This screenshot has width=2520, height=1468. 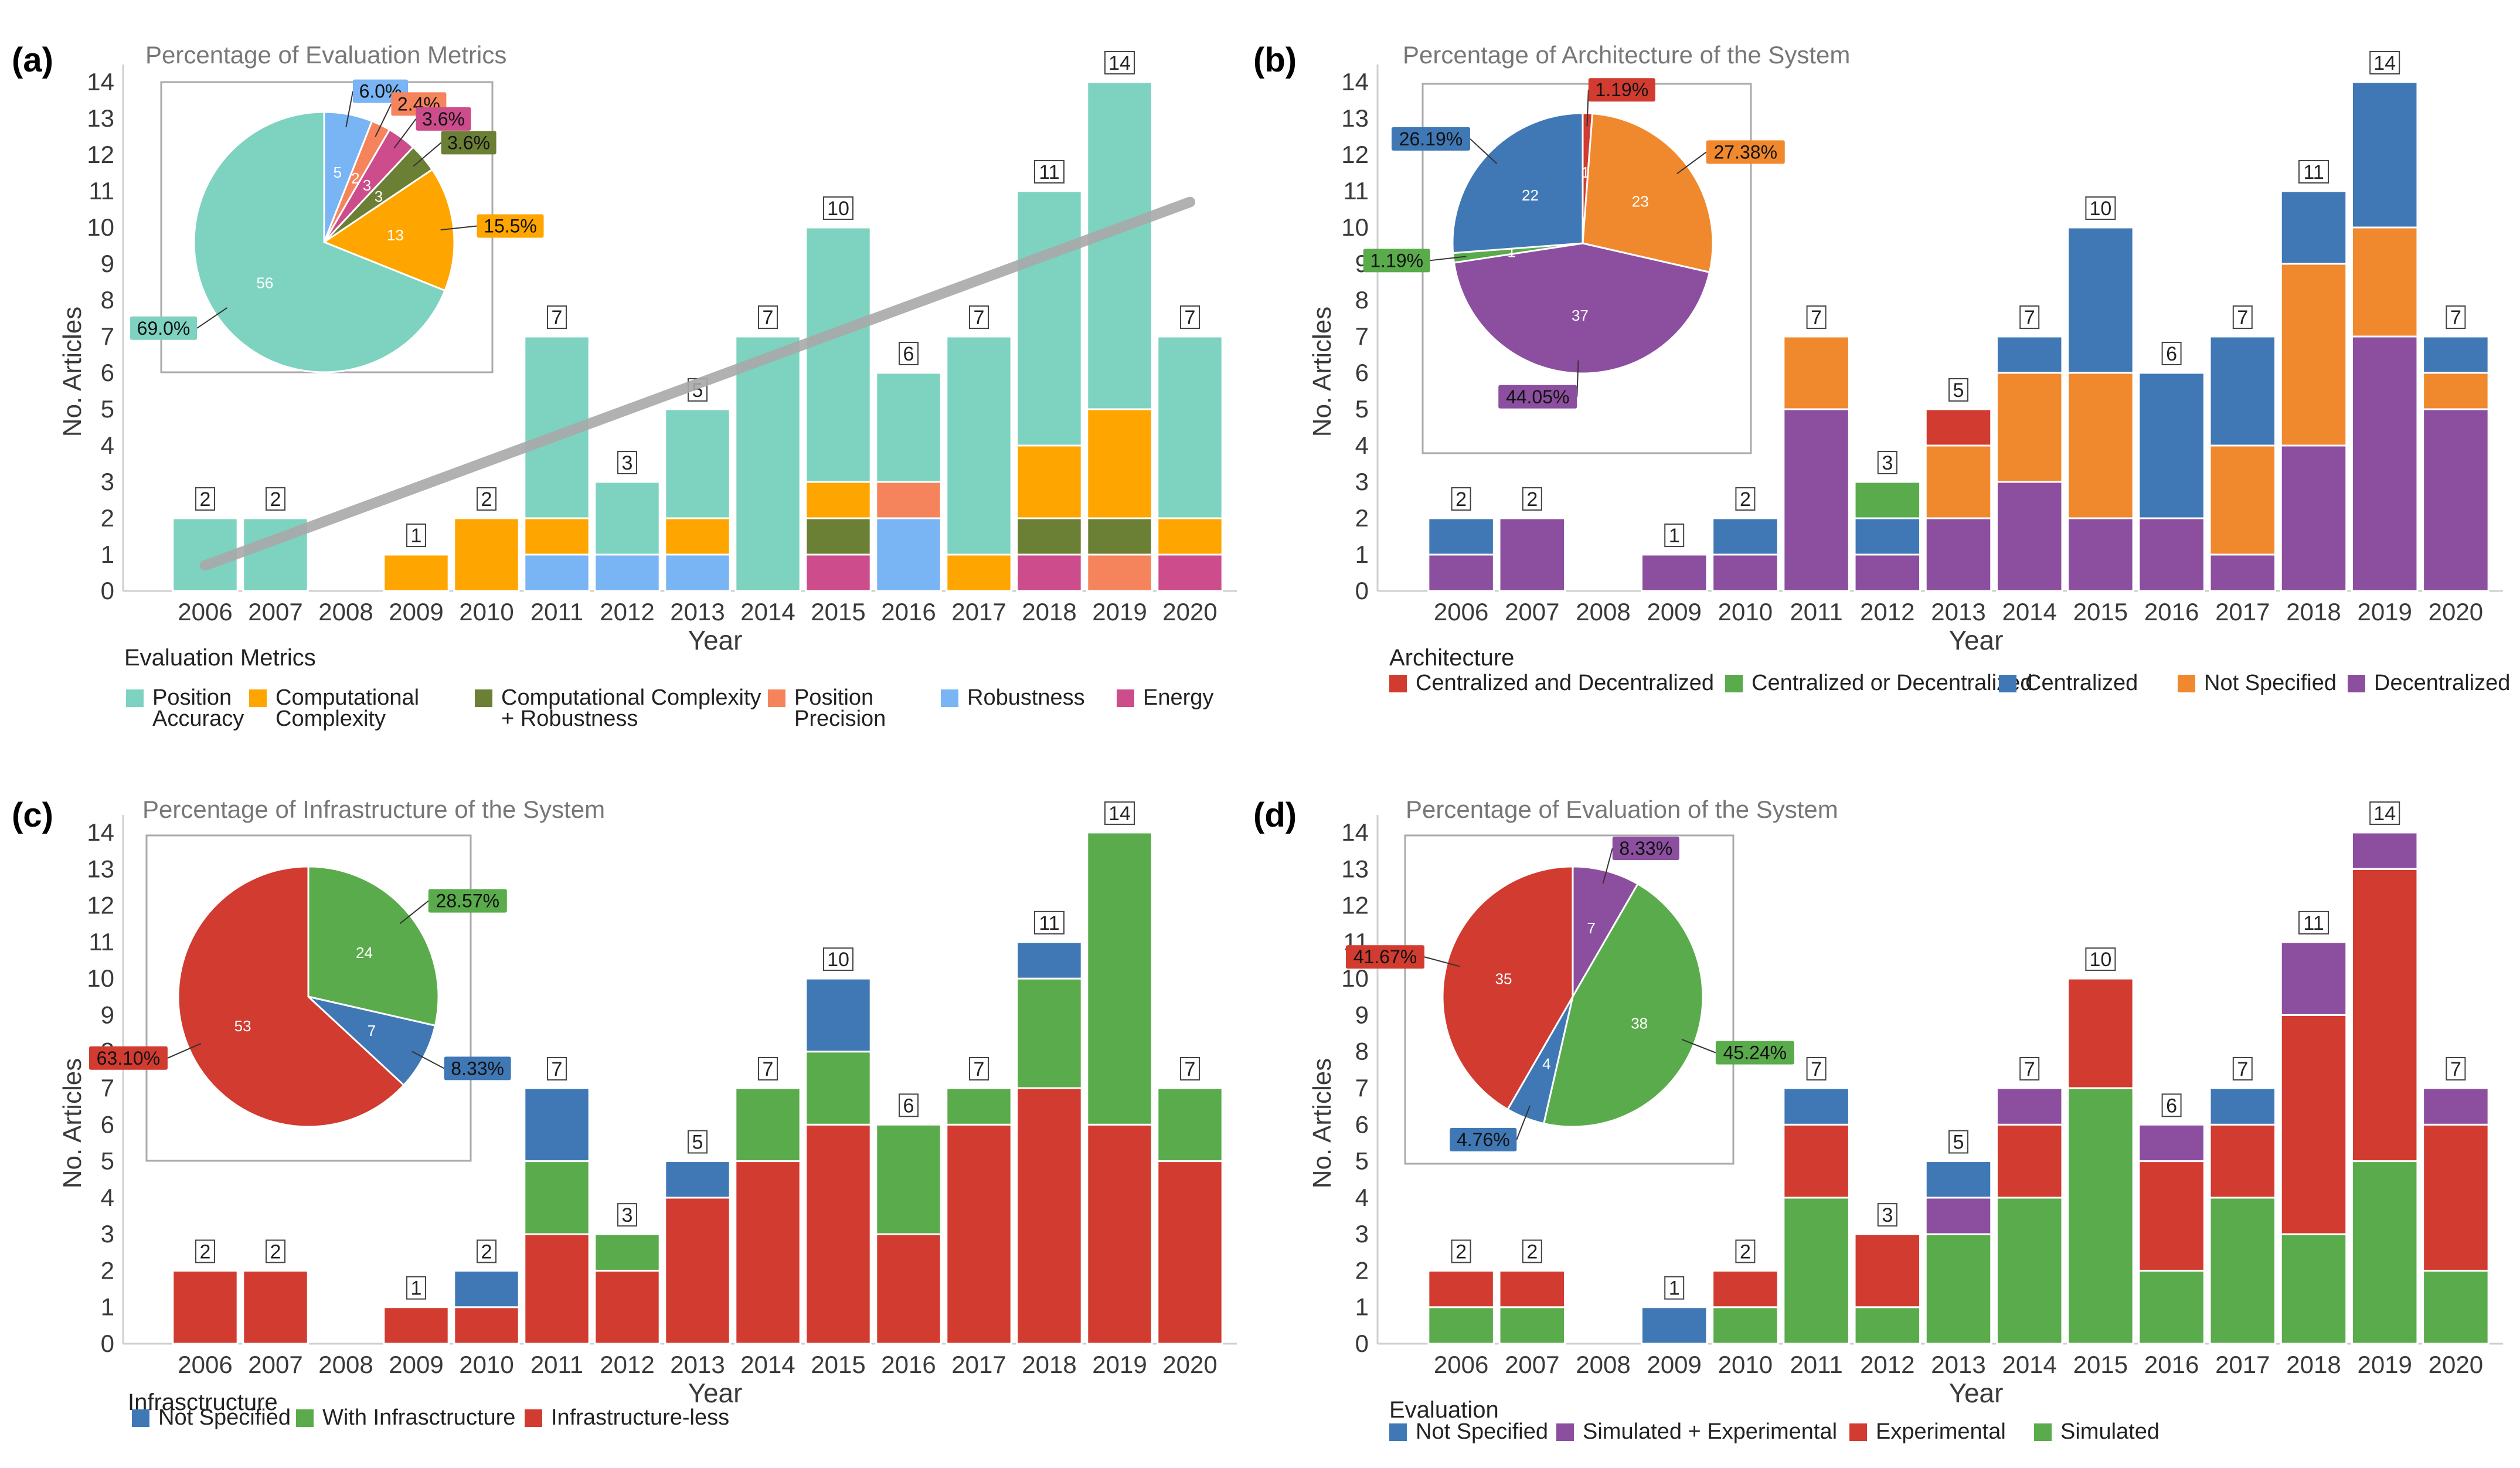 I want to click on x-tick-label: 2007, so click(x=1532, y=1365).